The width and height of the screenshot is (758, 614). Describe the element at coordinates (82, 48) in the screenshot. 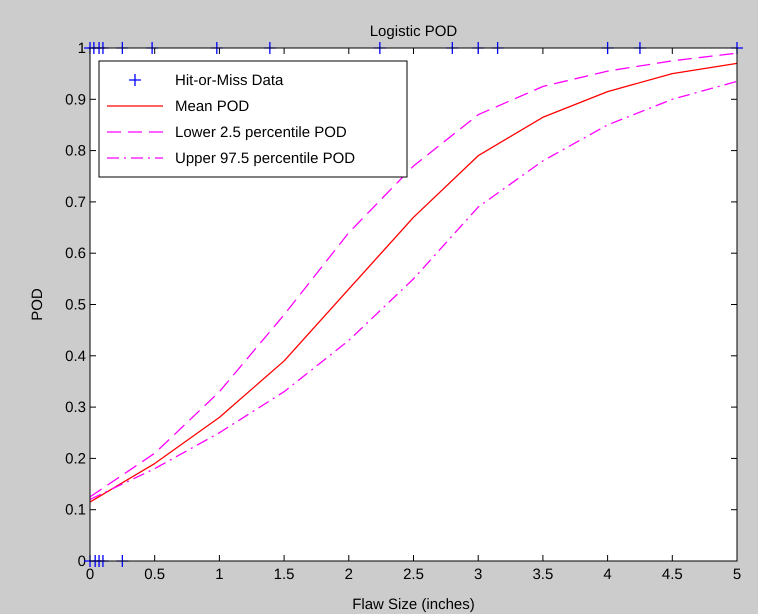

I see `y-tick-label: 1` at that location.